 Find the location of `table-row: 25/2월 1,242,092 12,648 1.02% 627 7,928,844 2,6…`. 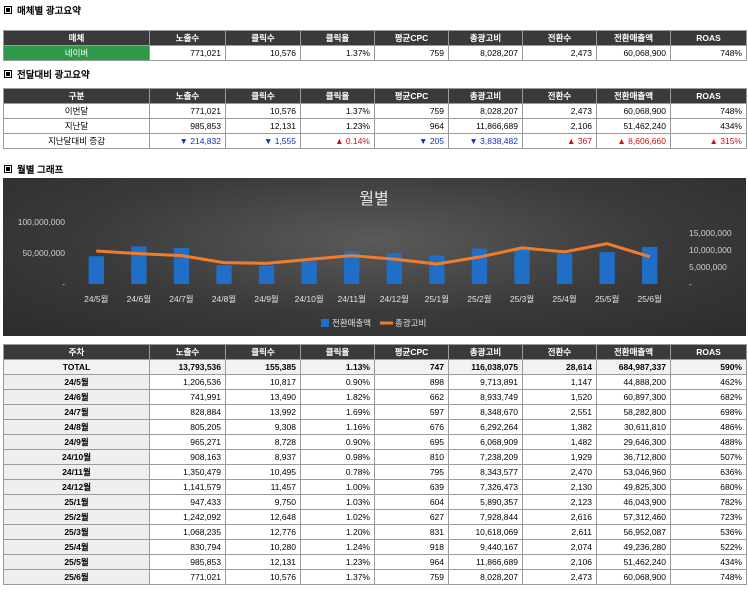

table-row: 25/2월 1,242,092 12,648 1.02% 627 7,928,844 2,6… is located at coordinates (375, 517).